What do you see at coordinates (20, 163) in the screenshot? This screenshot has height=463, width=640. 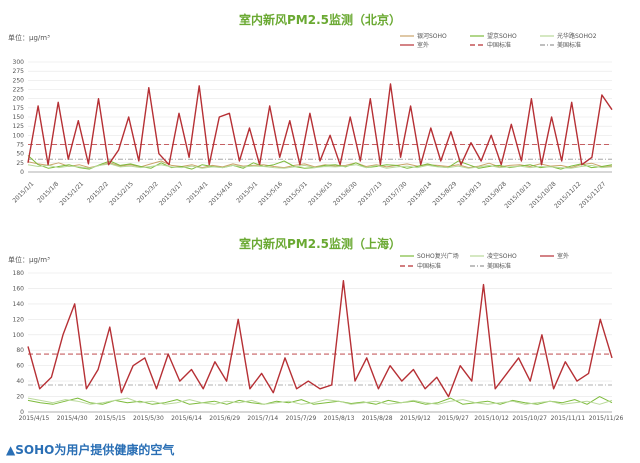 I see `y-tick-label: 25` at bounding box center [20, 163].